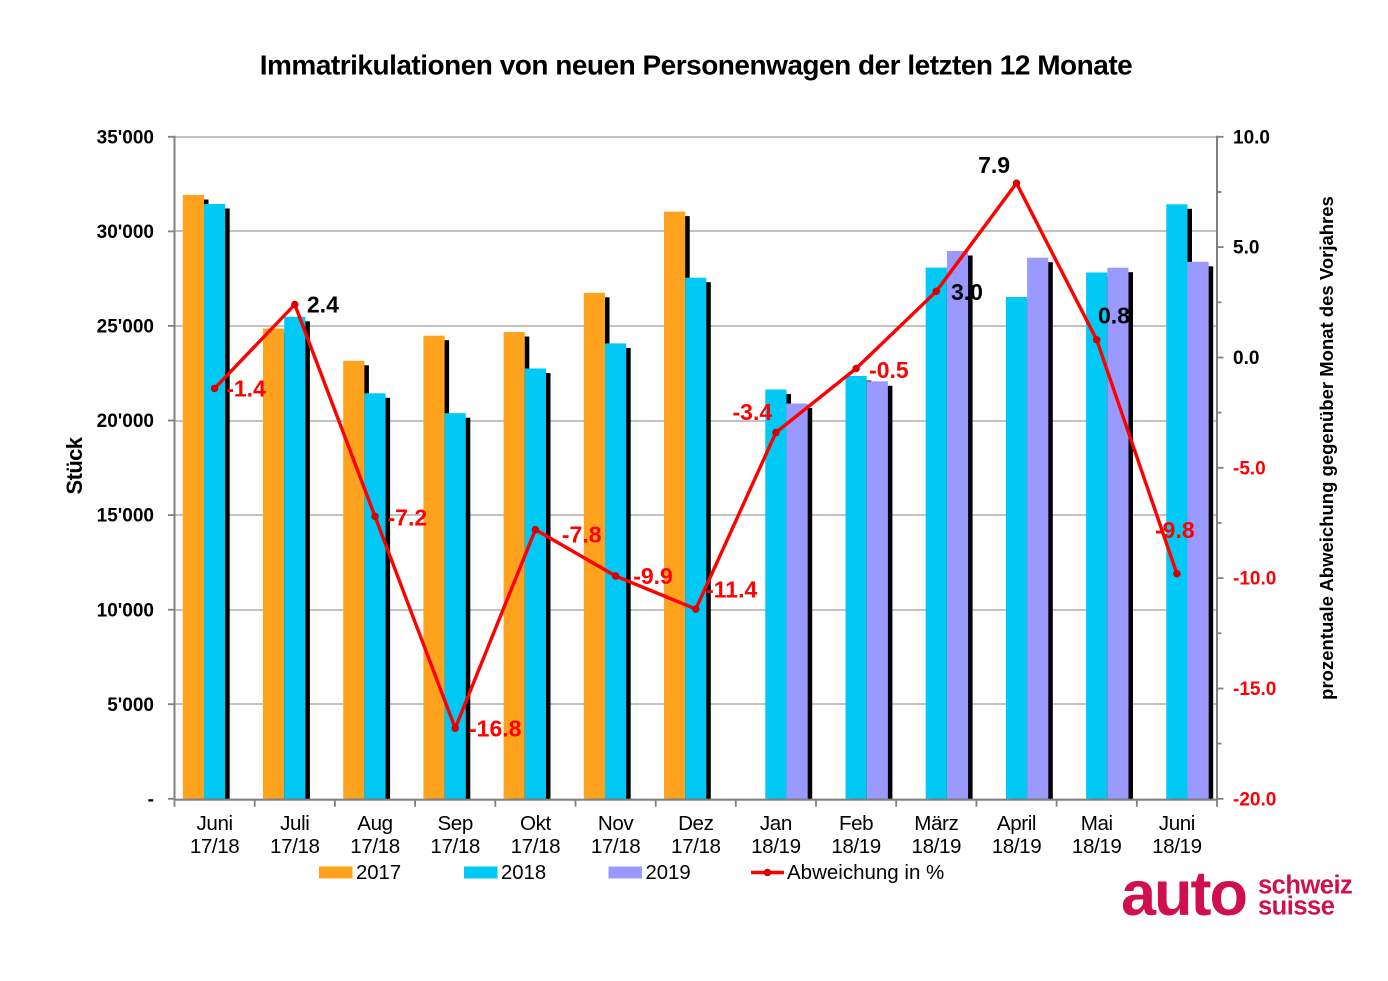 The width and height of the screenshot is (1388, 981). Describe the element at coordinates (246, 389) in the screenshot. I see `svg-text: -1.4` at that location.